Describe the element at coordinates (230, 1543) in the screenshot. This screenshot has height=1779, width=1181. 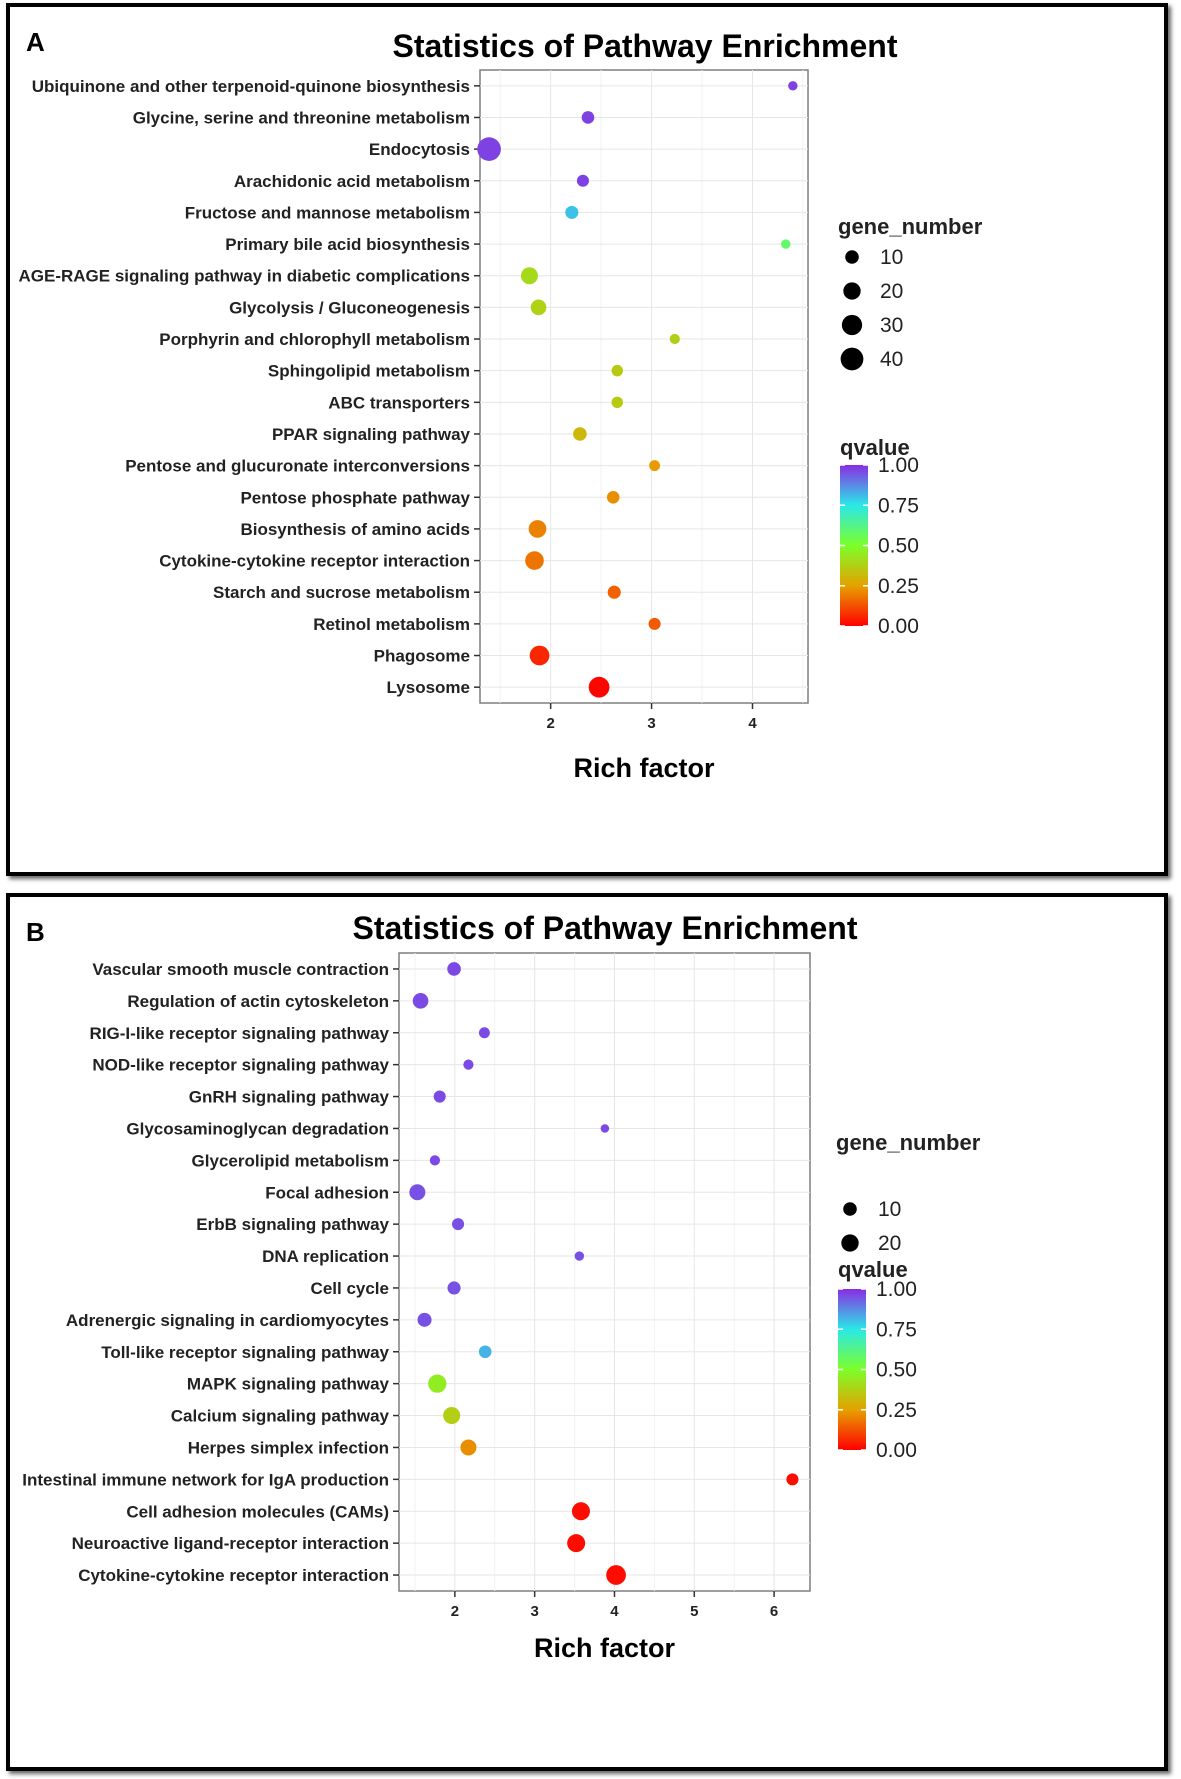
I see `y-tick-label: Neuroactive ligand-receptor interaction` at that location.